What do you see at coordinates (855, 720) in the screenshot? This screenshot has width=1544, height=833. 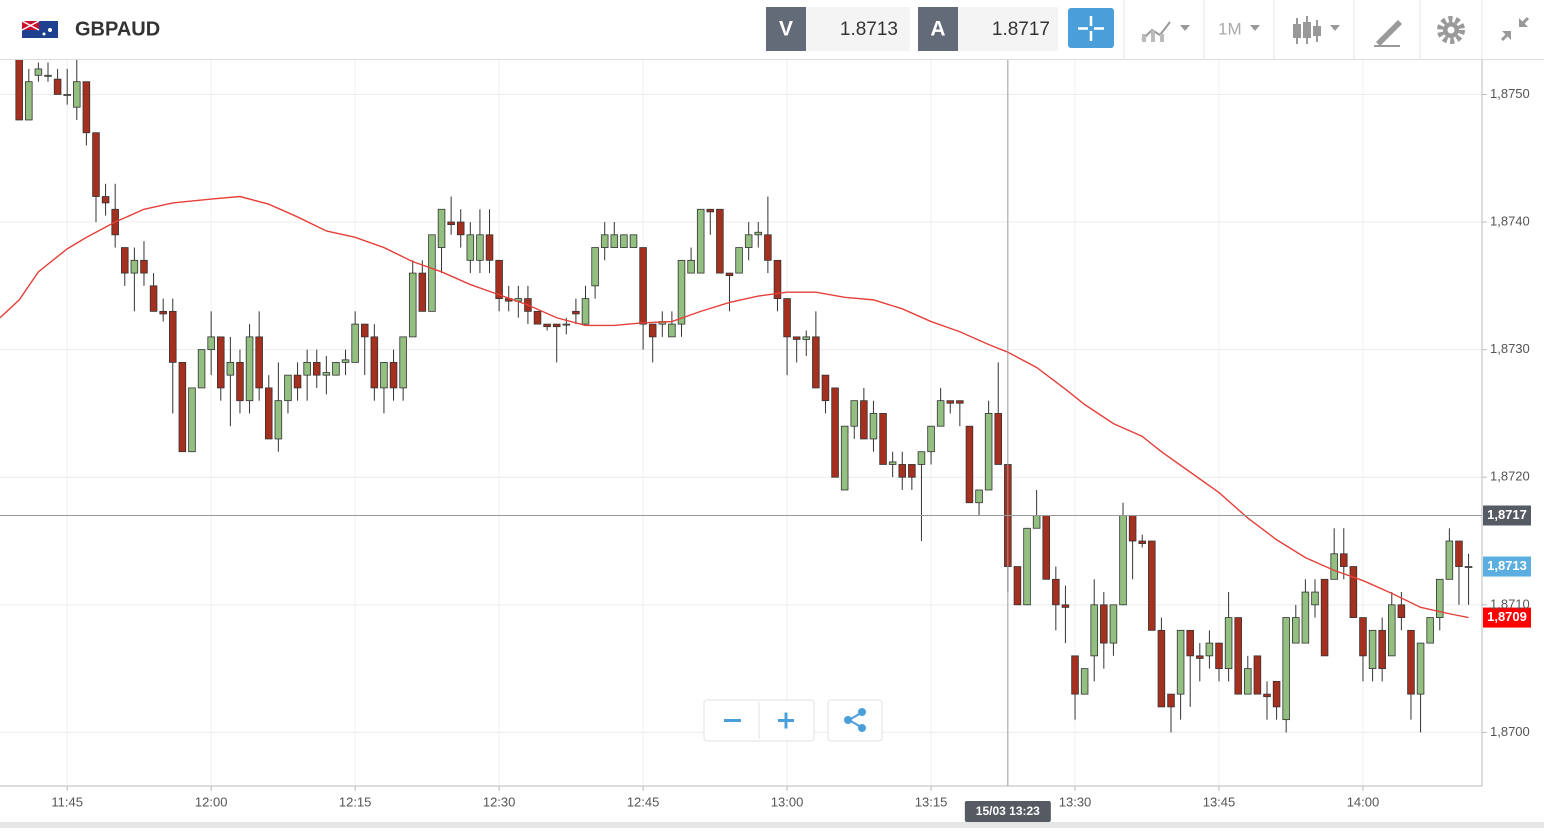 I see `share-button` at bounding box center [855, 720].